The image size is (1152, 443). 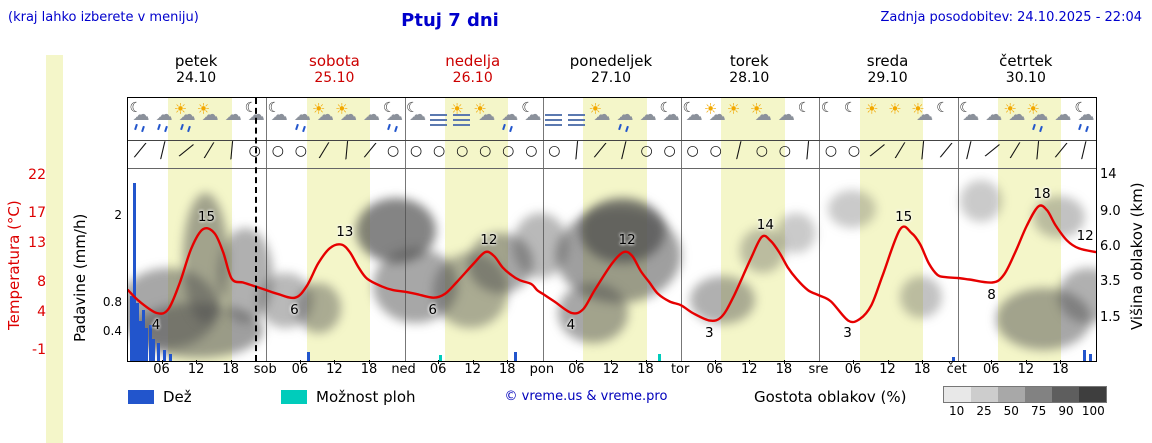 What do you see at coordinates (118, 215) in the screenshot?
I see `precip-axis-tick: 2` at bounding box center [118, 215].